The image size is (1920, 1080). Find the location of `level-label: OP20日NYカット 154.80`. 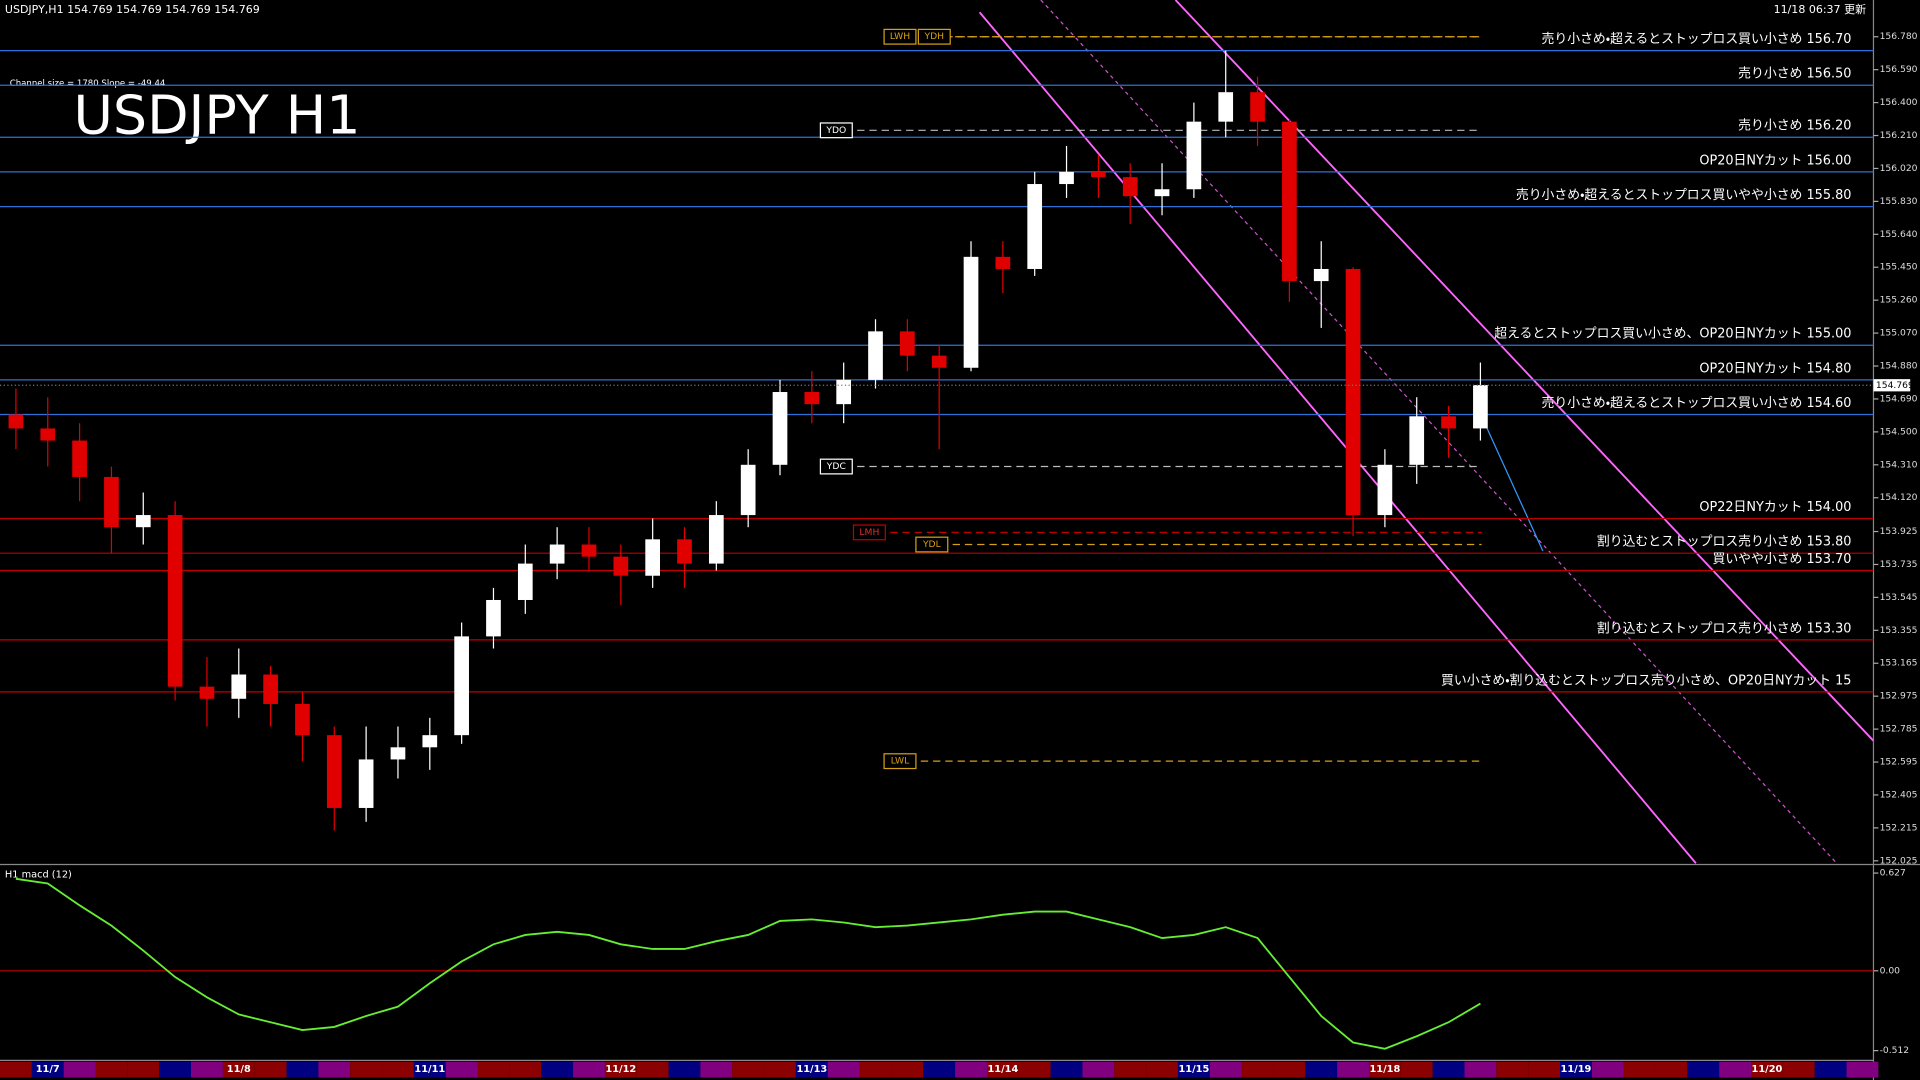

level-label: OP20日NYカット 154.80 is located at coordinates (1775, 368).